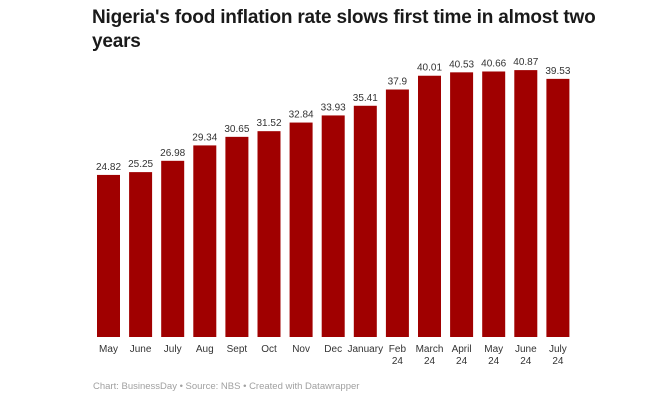  What do you see at coordinates (398, 355) in the screenshot?
I see `x-tick-label: Feb 24` at bounding box center [398, 355].